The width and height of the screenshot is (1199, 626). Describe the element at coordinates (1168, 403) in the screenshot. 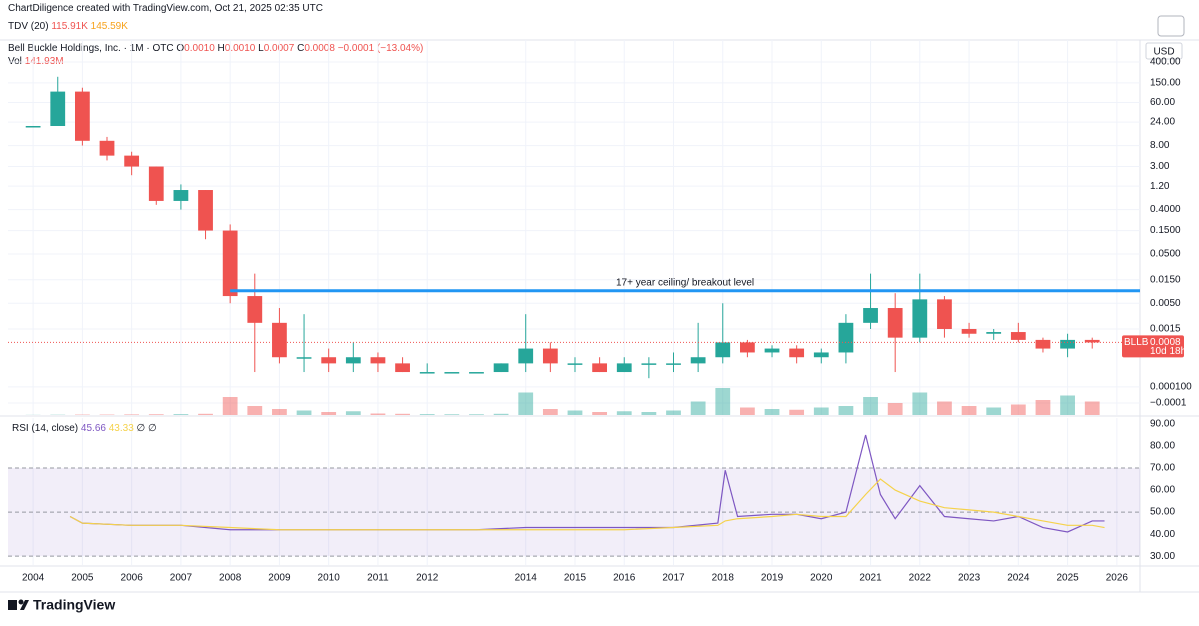

I see `y-tick-label: −0.0001` at that location.